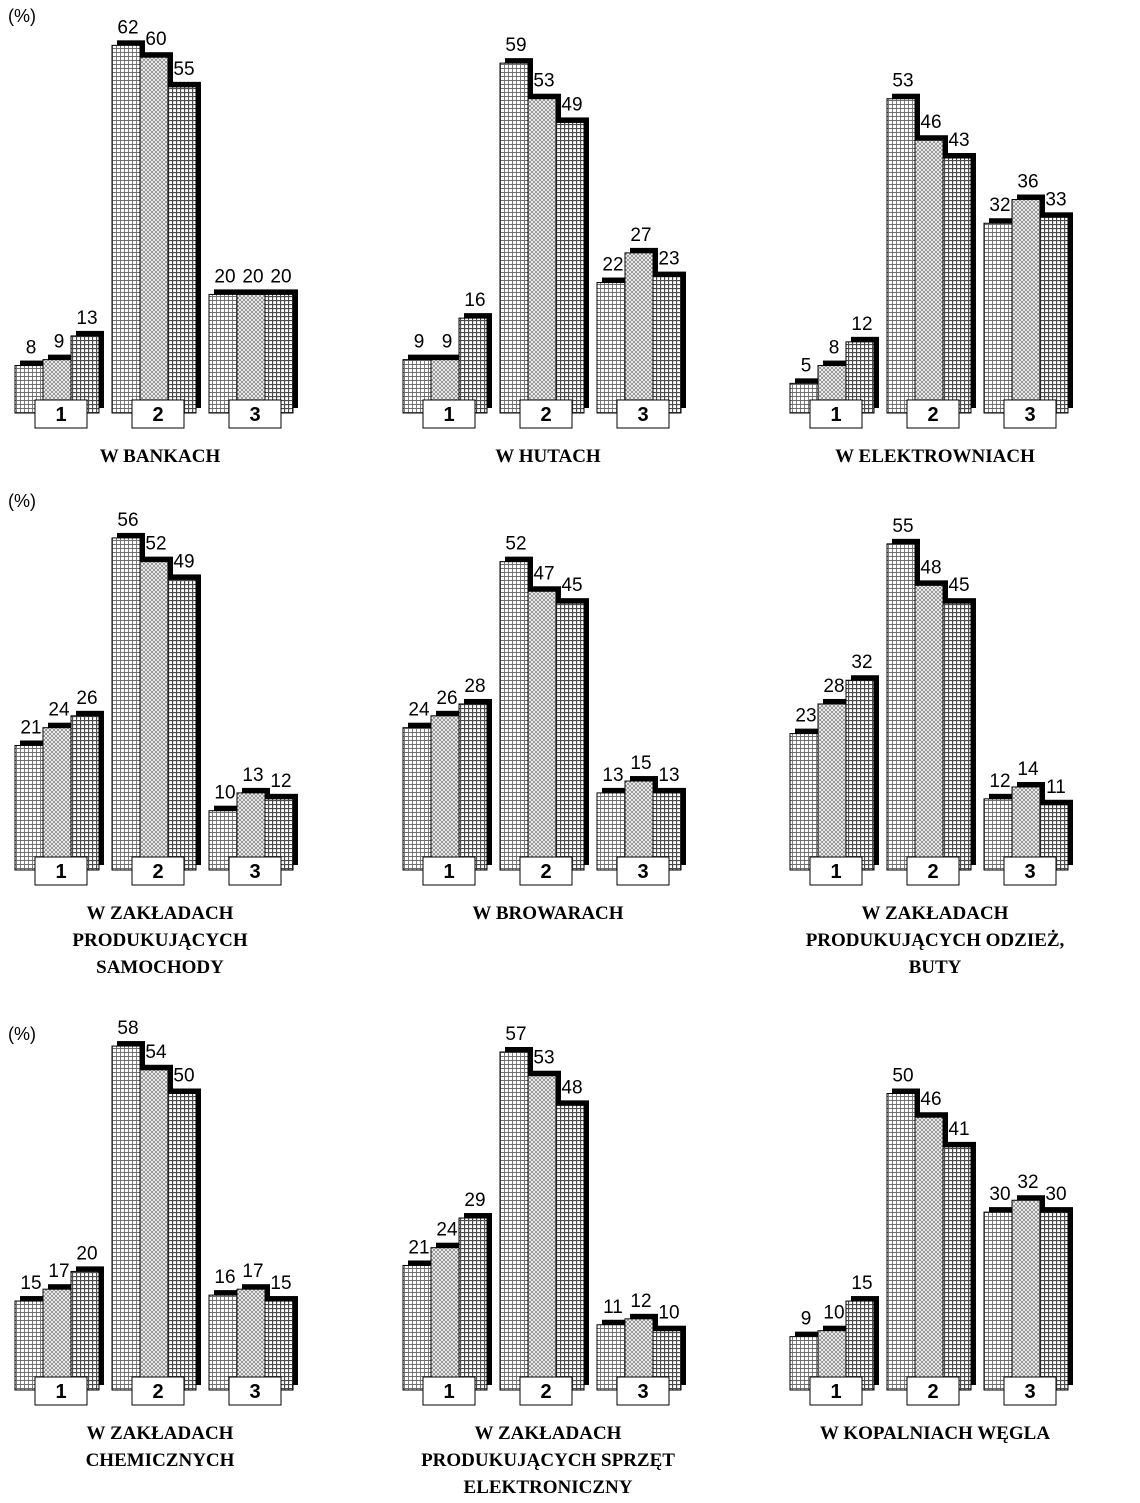  I want to click on chart-title: W ZAKŁADACH, so click(935, 913).